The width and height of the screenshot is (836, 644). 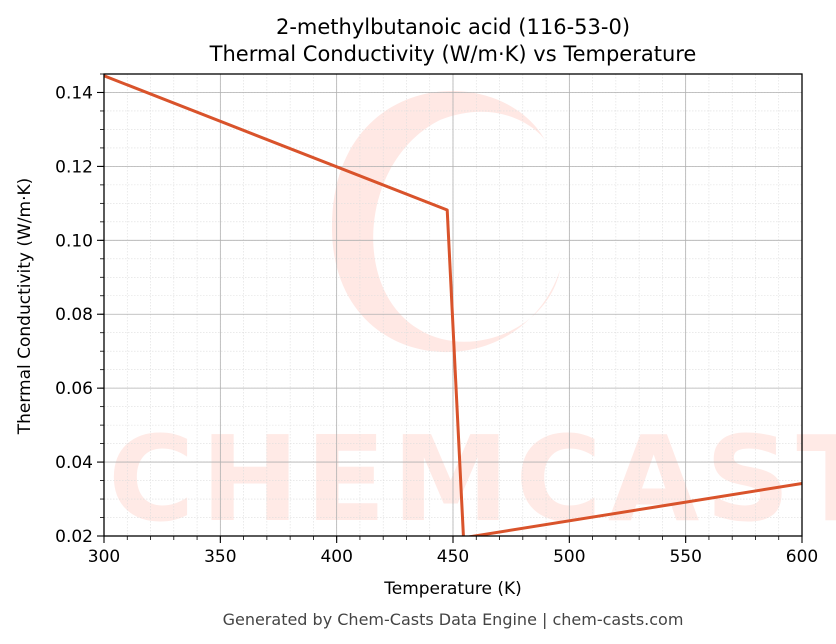 I want to click on x-tick-label: 400, so click(x=336, y=557).